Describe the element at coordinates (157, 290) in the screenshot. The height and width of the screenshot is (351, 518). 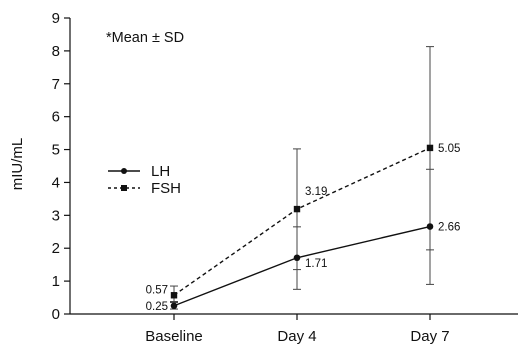
I see `data-label-fsh: 0.57` at that location.